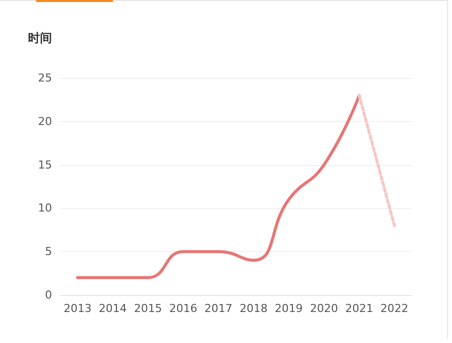 This screenshot has height=343, width=452. I want to click on y-tick-label: 25, so click(45, 78).